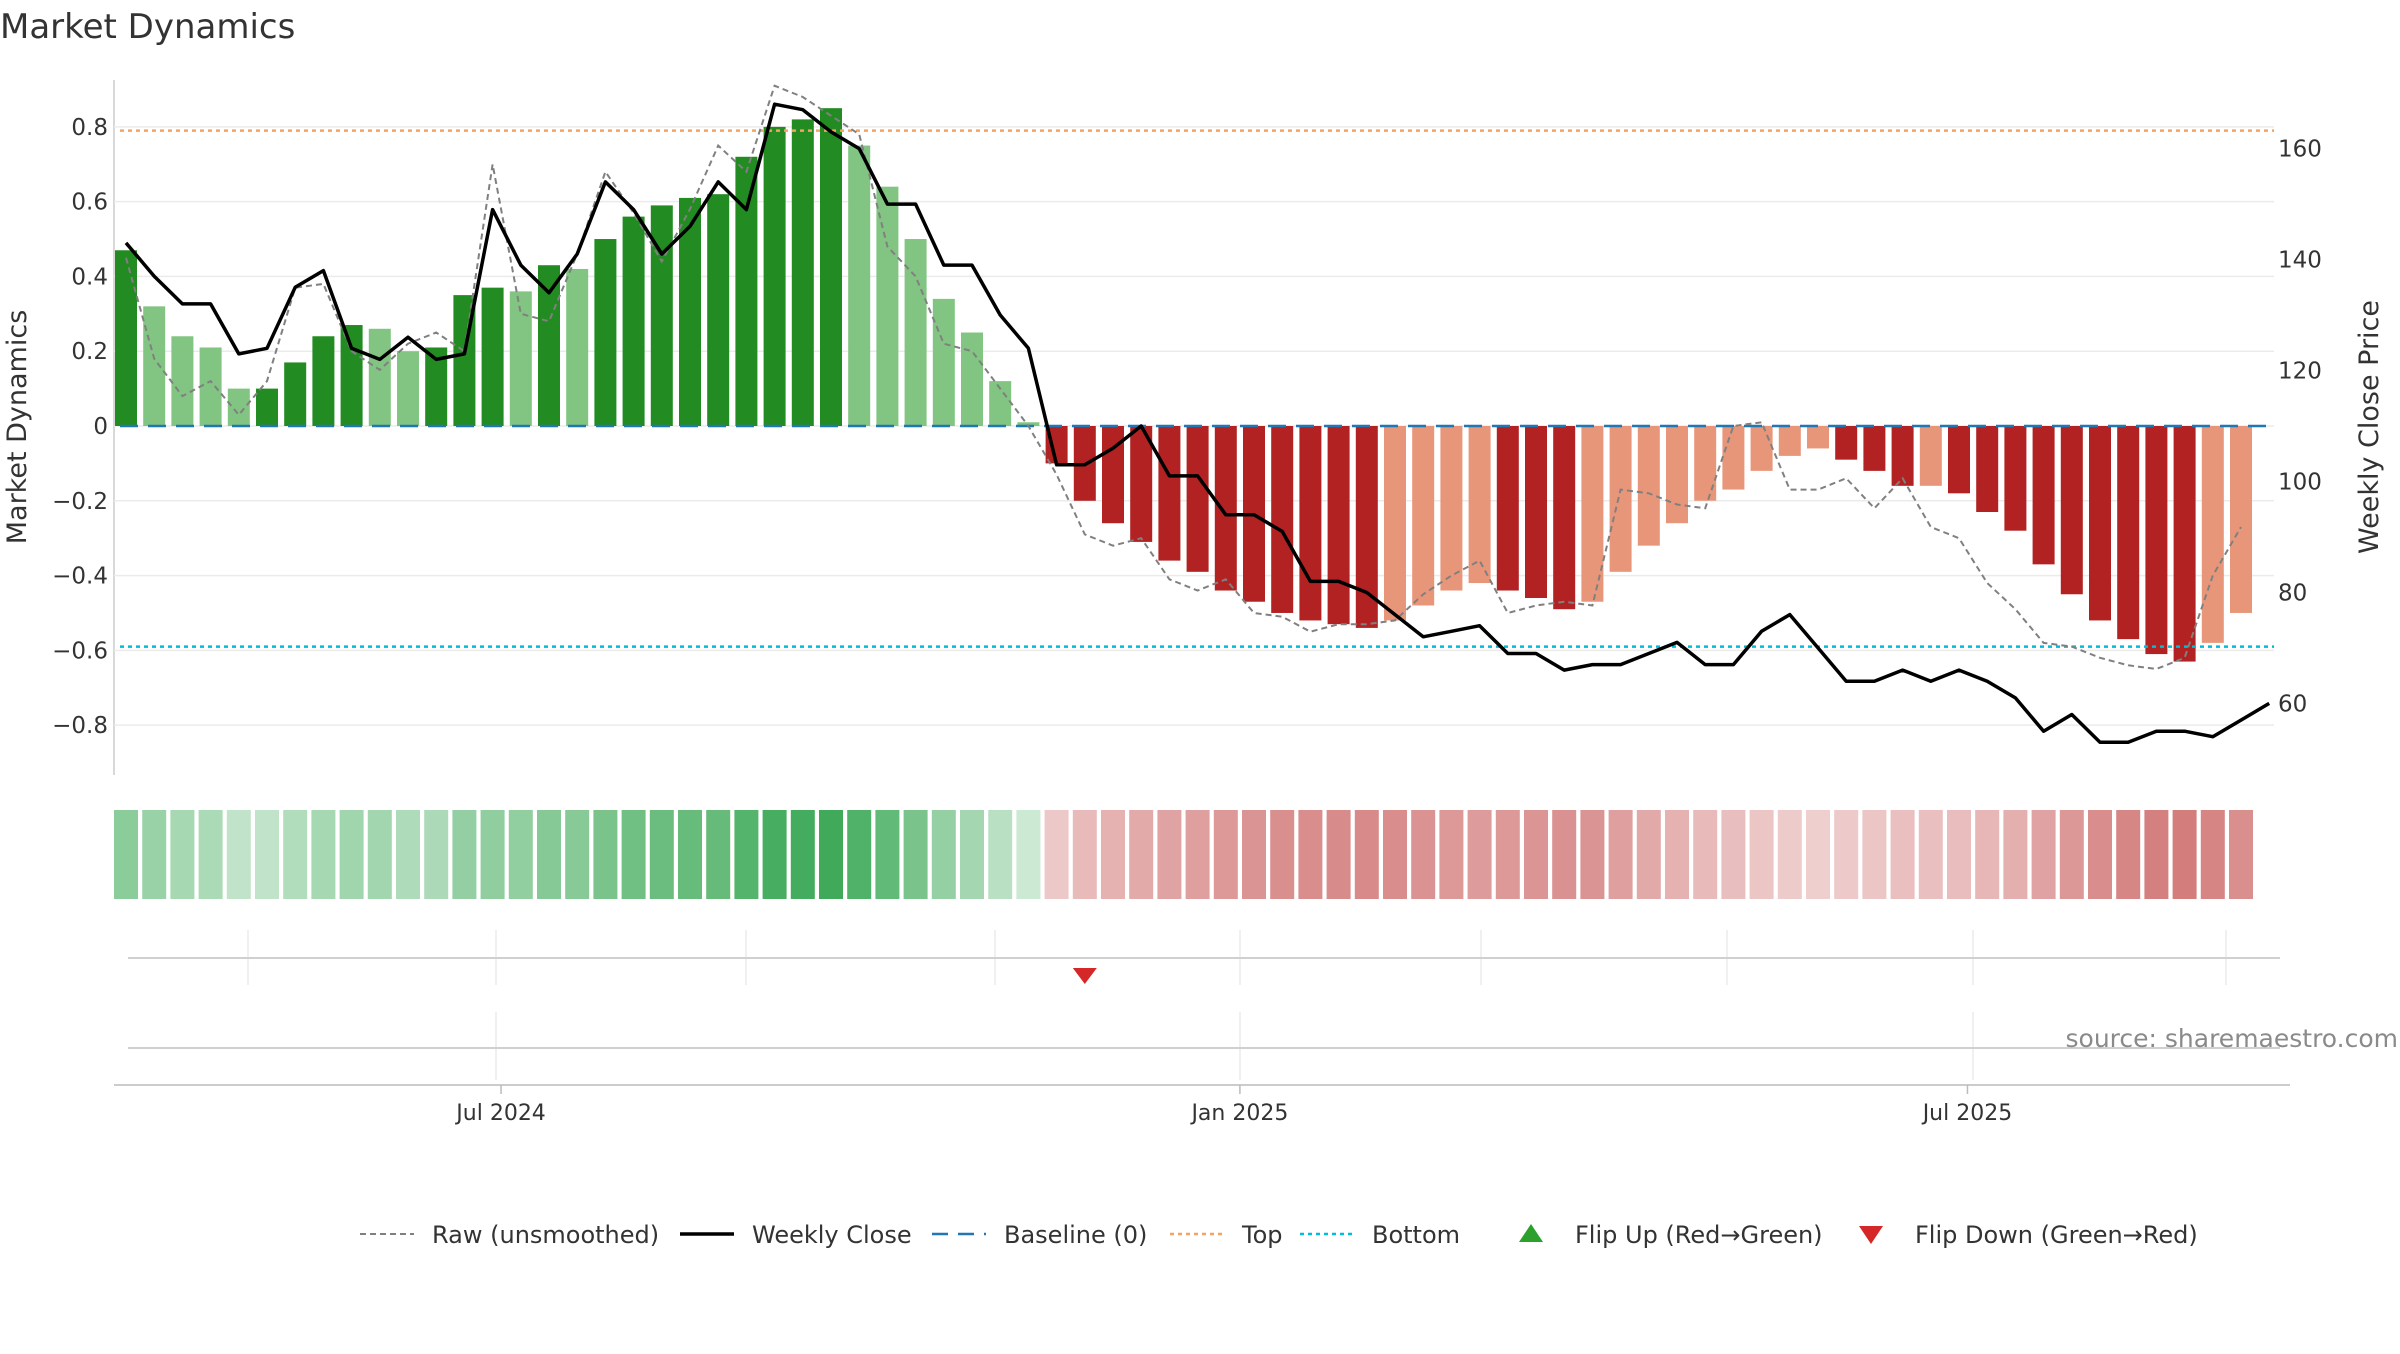 This screenshot has height=1354, width=2400. I want to click on legend-label: Weekly Close, so click(832, 1235).